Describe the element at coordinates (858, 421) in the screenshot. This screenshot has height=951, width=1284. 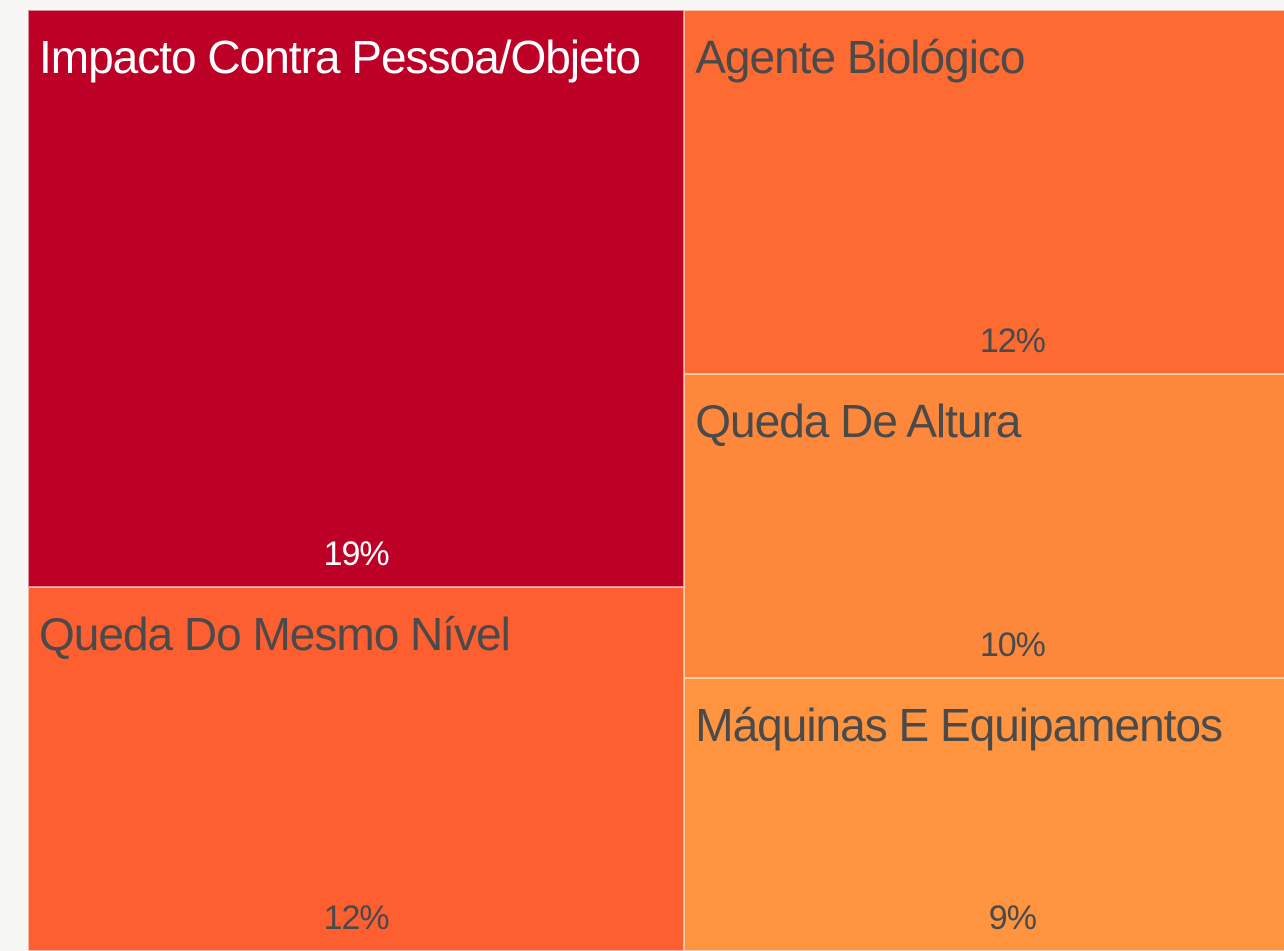
I see `cell-label: Queda De Altura` at that location.